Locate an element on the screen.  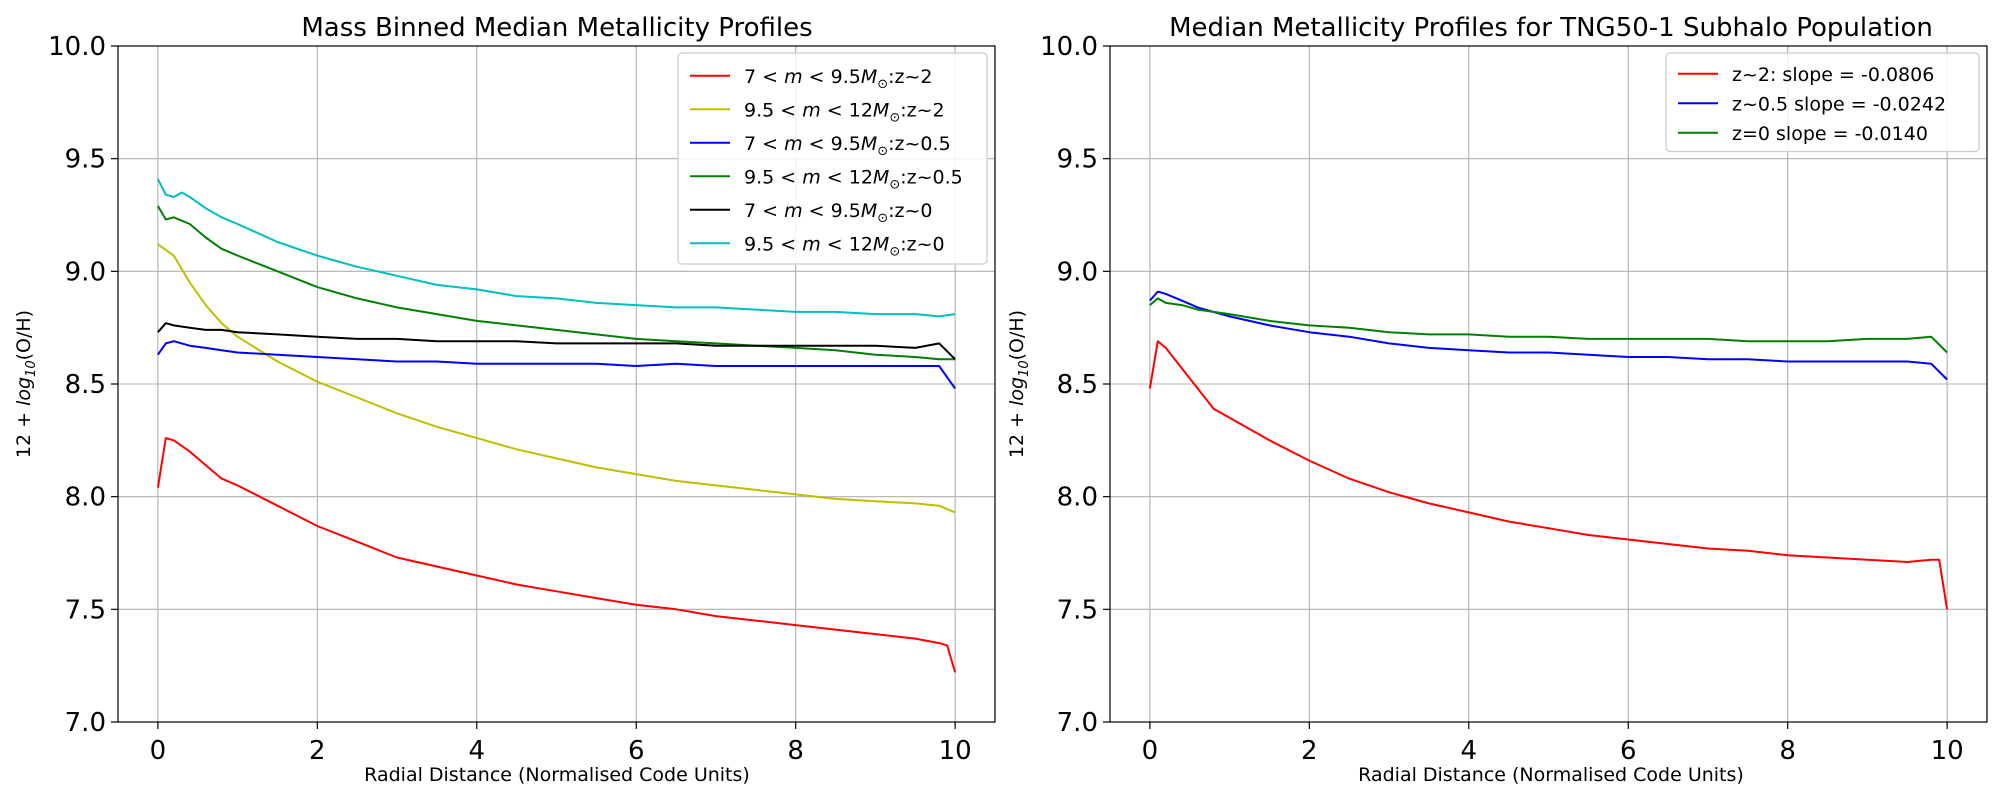
legend-label: z~2: slope = -0.0806 is located at coordinates (1833, 75).